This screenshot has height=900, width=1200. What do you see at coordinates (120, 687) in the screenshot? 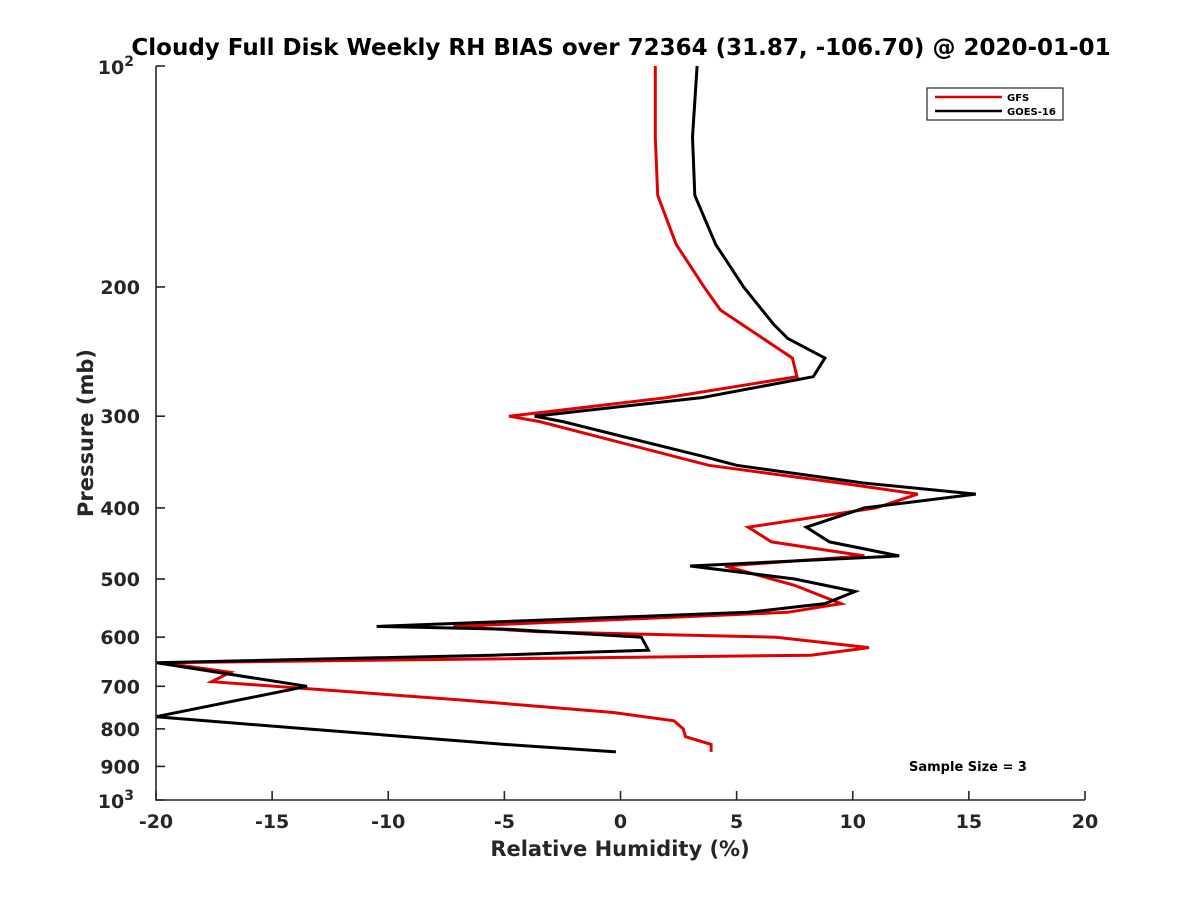
I see `y-tick-label: 700` at bounding box center [120, 687].